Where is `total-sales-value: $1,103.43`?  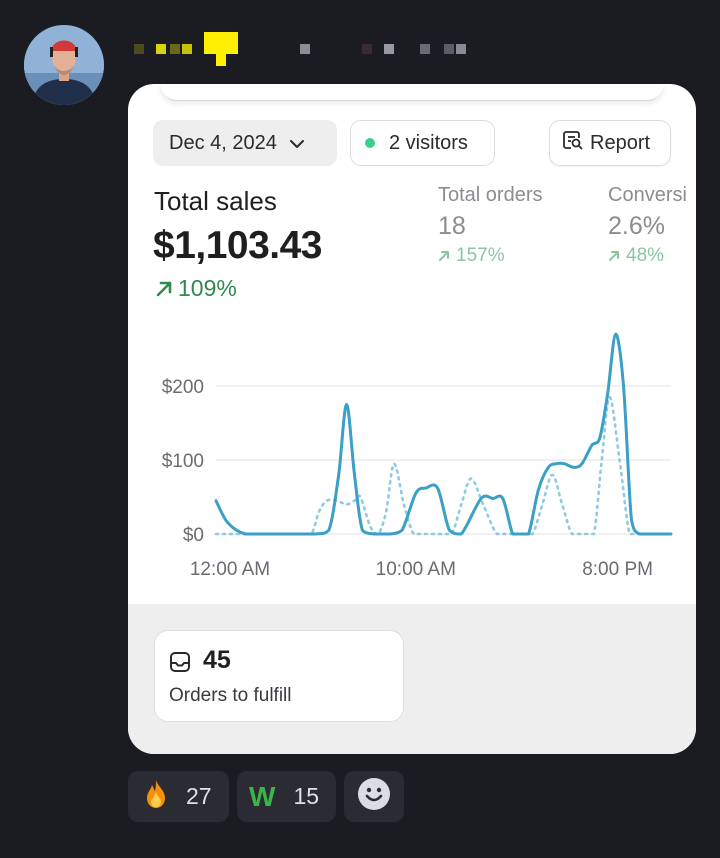
total-sales-value: $1,103.43 is located at coordinates (238, 245).